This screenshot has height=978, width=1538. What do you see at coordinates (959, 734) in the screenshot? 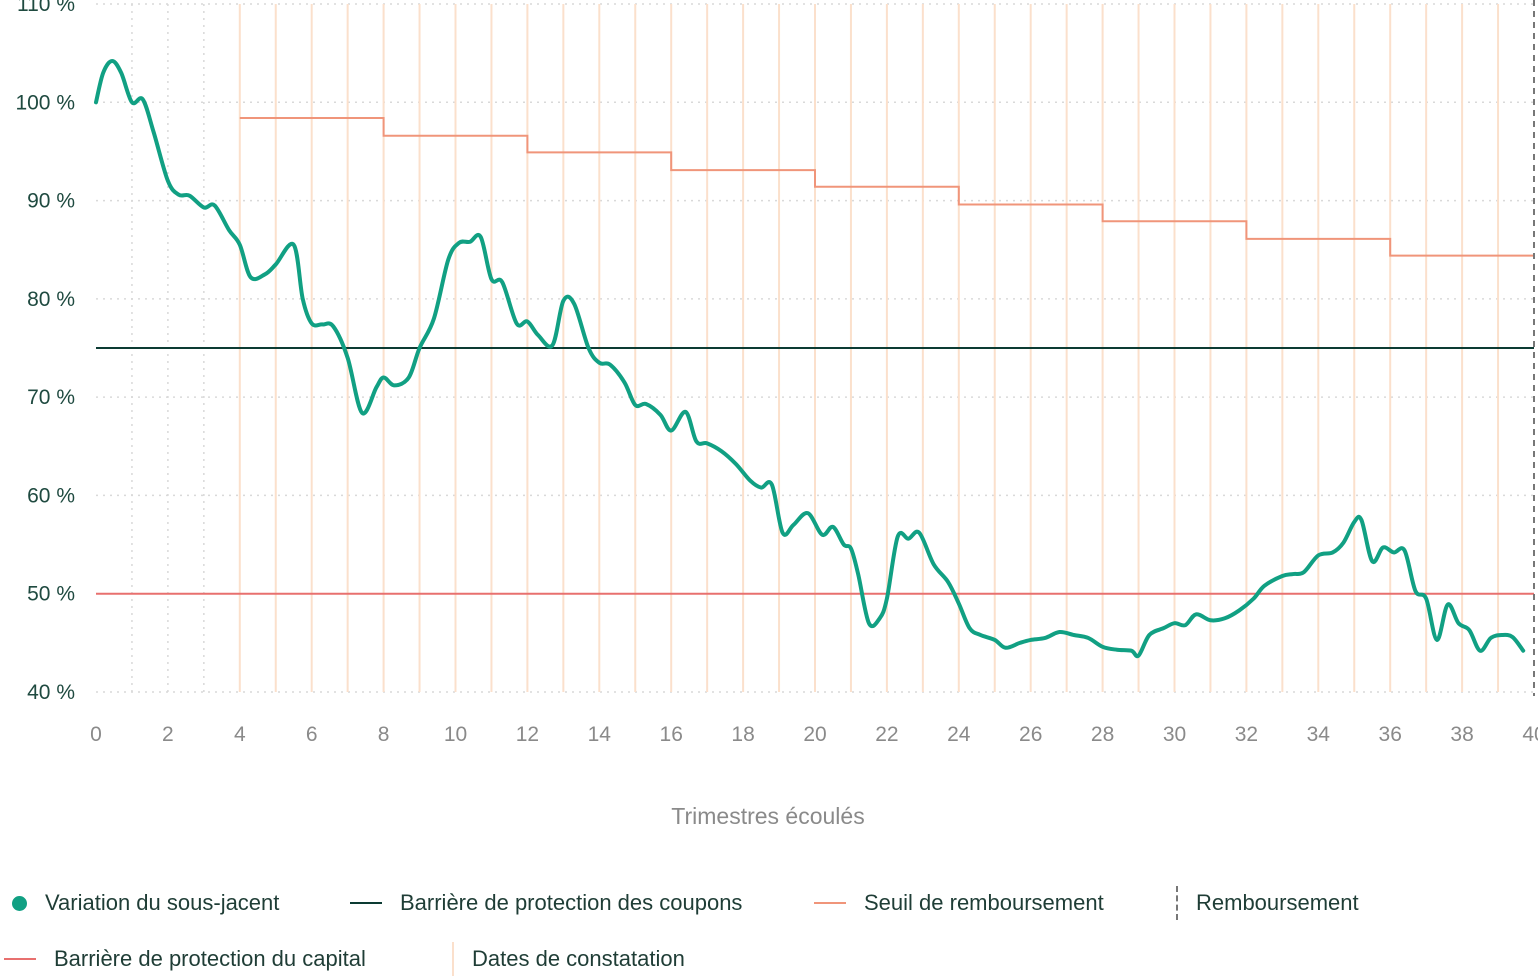
I see `x-tick-label: 24` at bounding box center [959, 734].